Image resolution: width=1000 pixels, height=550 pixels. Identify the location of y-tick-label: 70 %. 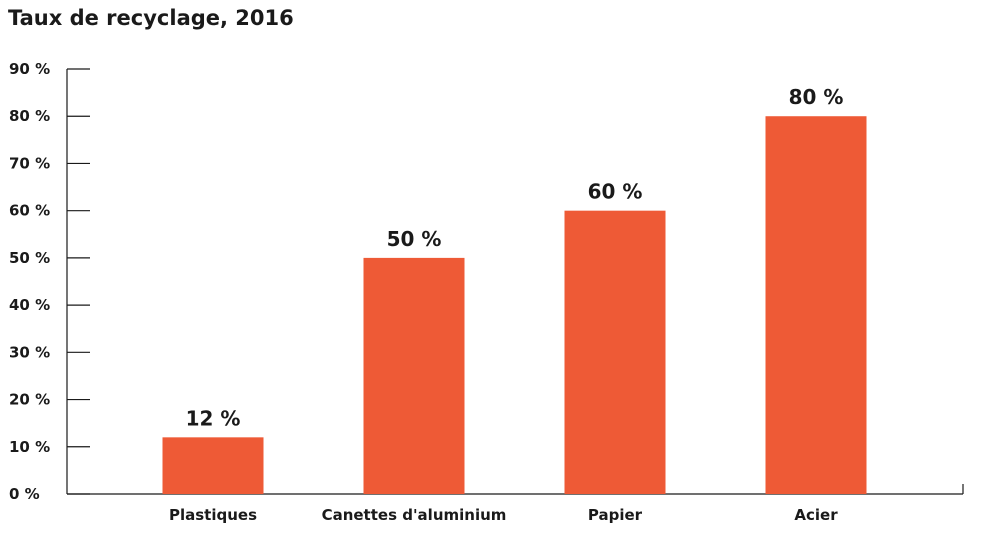
(29, 163).